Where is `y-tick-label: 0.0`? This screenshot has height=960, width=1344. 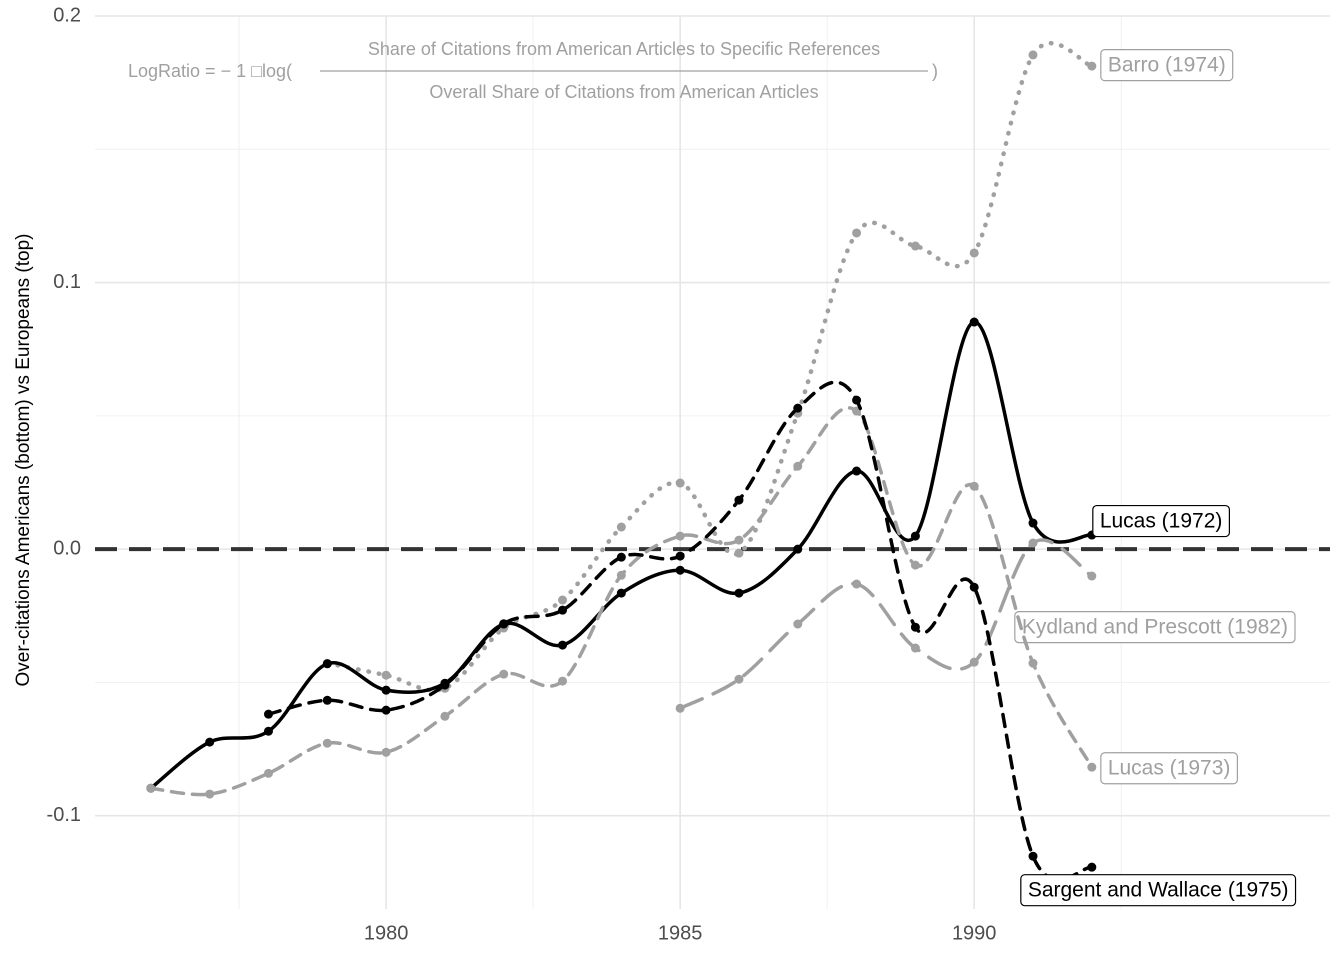
y-tick-label: 0.0 is located at coordinates (67, 548).